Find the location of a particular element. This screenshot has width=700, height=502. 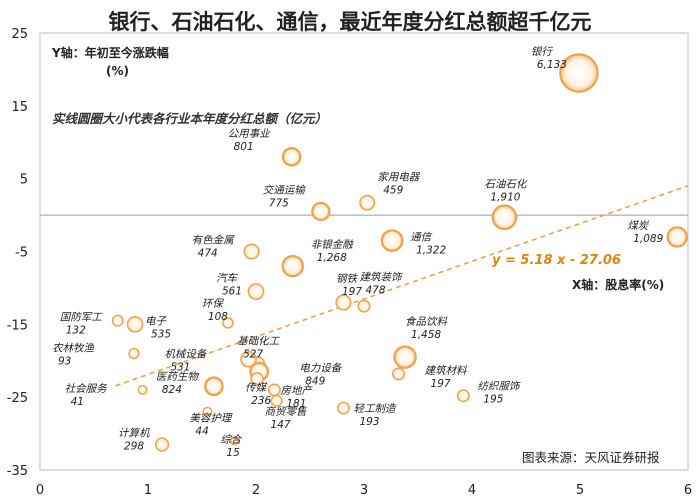

point-name-label: 环保 is located at coordinates (213, 304).